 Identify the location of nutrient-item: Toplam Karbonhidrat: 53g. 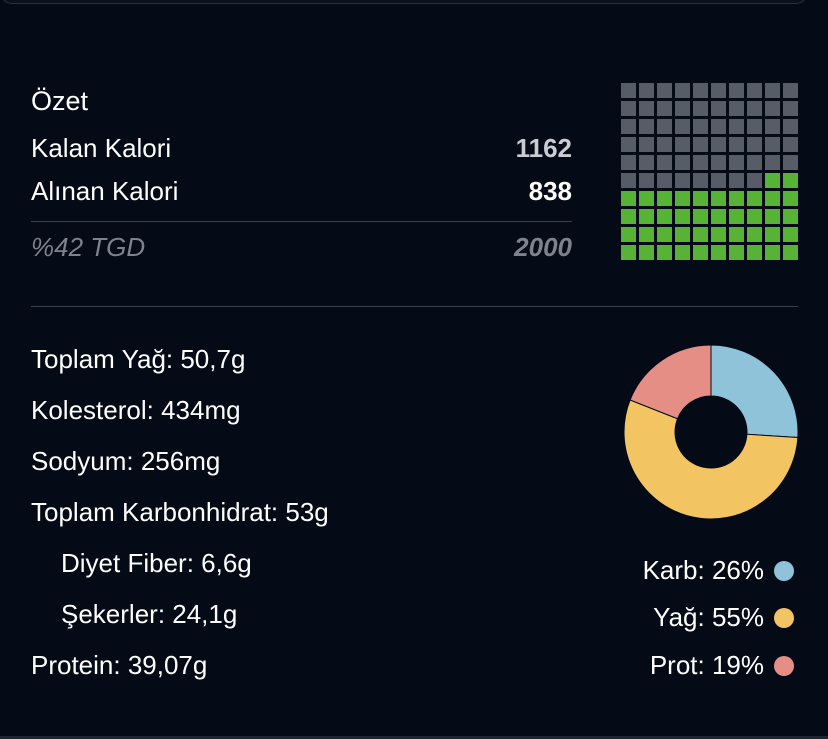
(180, 512).